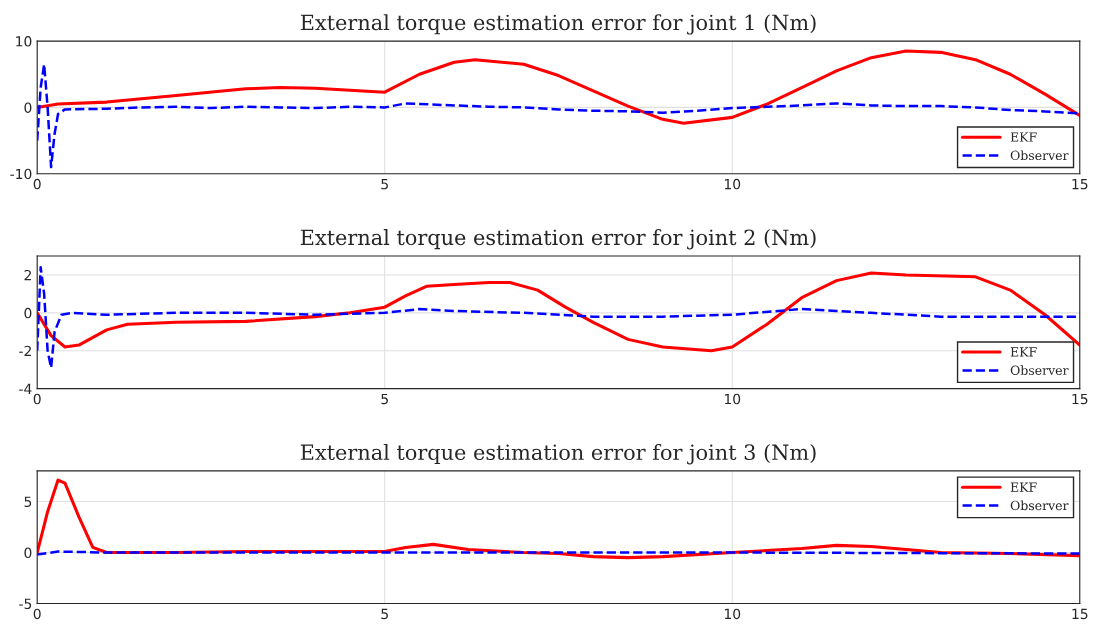 The image size is (1094, 632). What do you see at coordinates (25, 388) in the screenshot?
I see `y-tick-label: -4` at bounding box center [25, 388].